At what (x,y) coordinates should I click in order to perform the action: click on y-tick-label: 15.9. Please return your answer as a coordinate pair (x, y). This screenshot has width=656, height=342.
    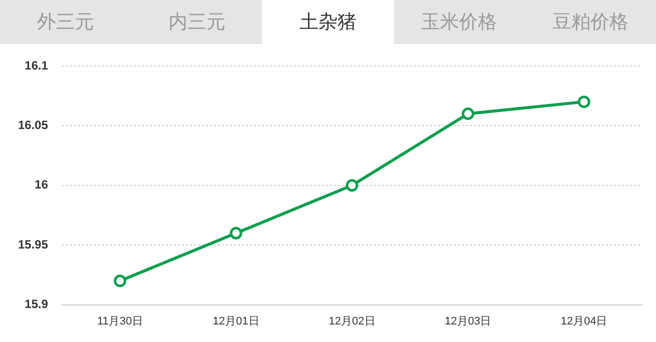
    Looking at the image, I should click on (36, 304).